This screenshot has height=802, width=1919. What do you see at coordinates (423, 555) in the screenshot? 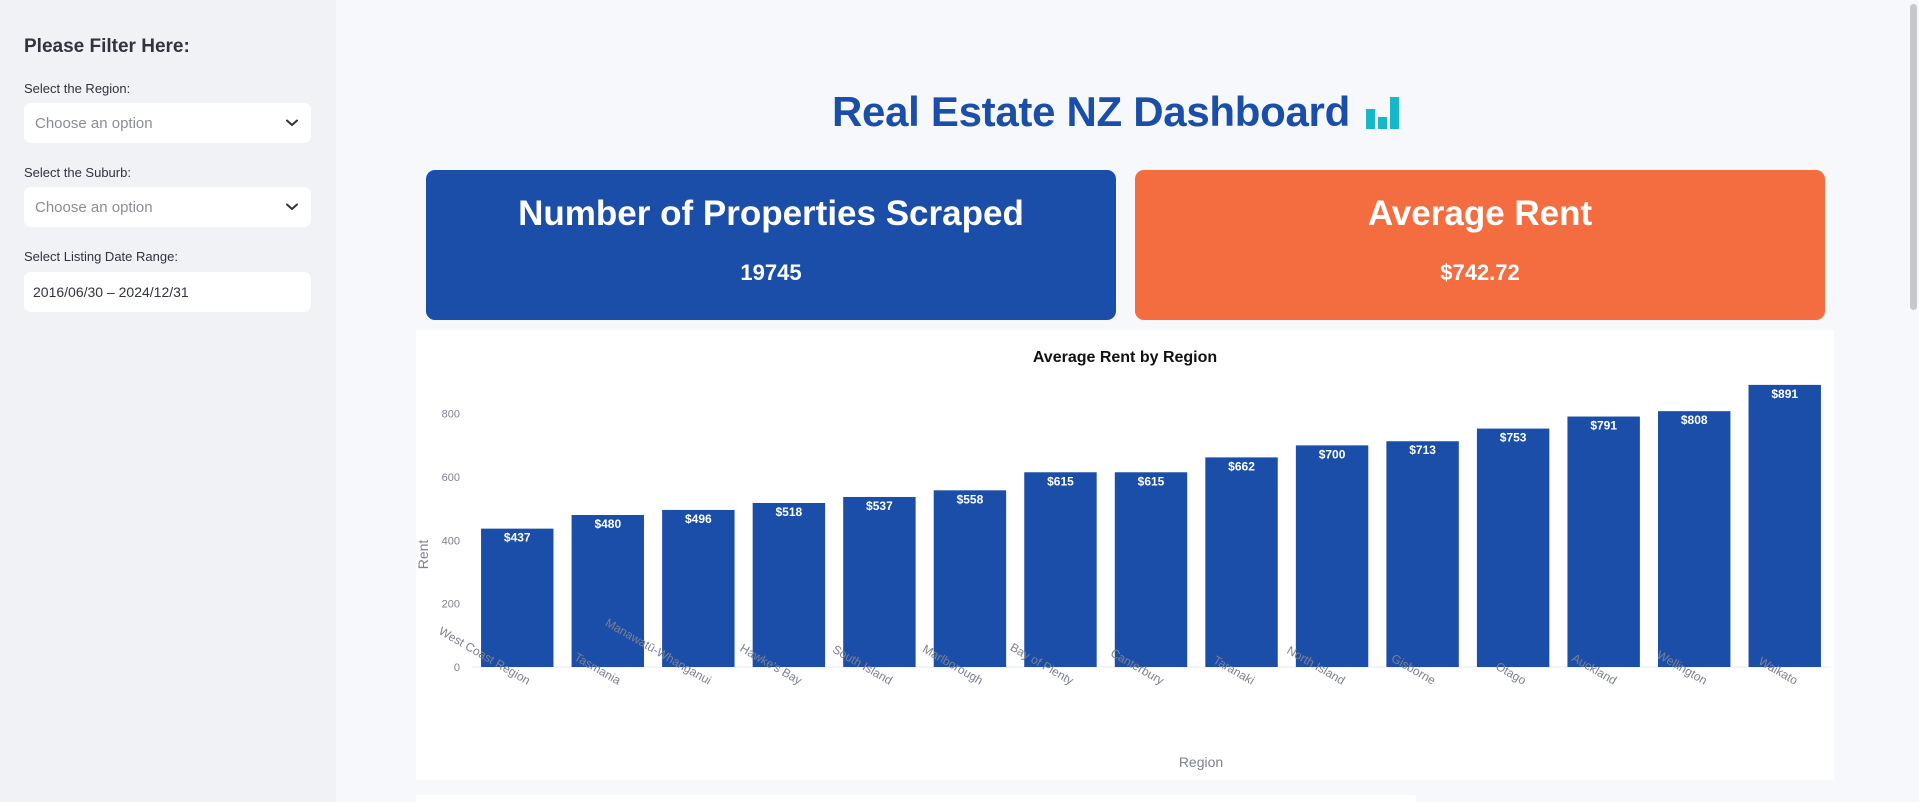
I see `y-axis-title: Rent` at bounding box center [423, 555].